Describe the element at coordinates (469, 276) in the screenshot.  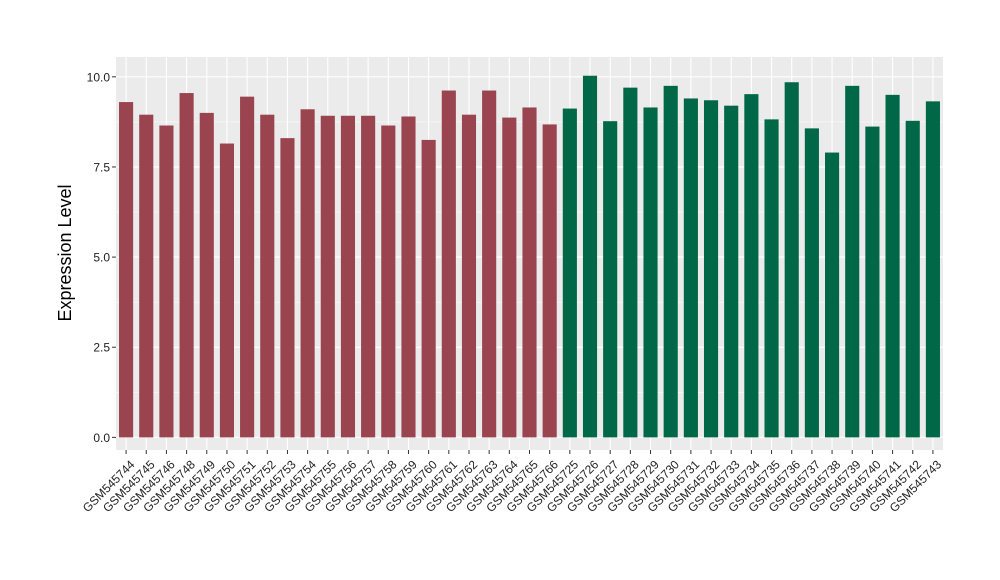
I see `bar-GSM545762` at that location.